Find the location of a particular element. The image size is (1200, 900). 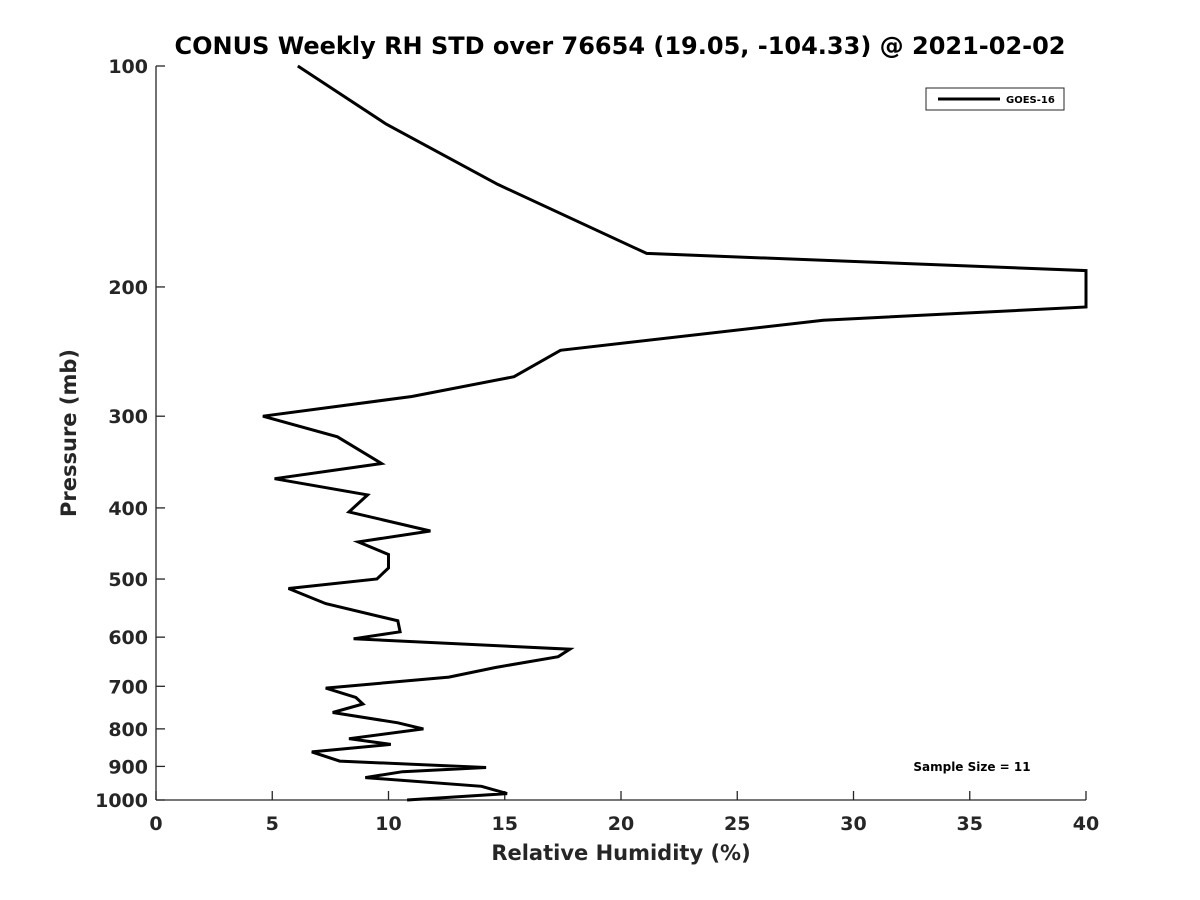

x-ticks: 0 5 10 15 20 25 30 35 40 is located at coordinates (624, 813).